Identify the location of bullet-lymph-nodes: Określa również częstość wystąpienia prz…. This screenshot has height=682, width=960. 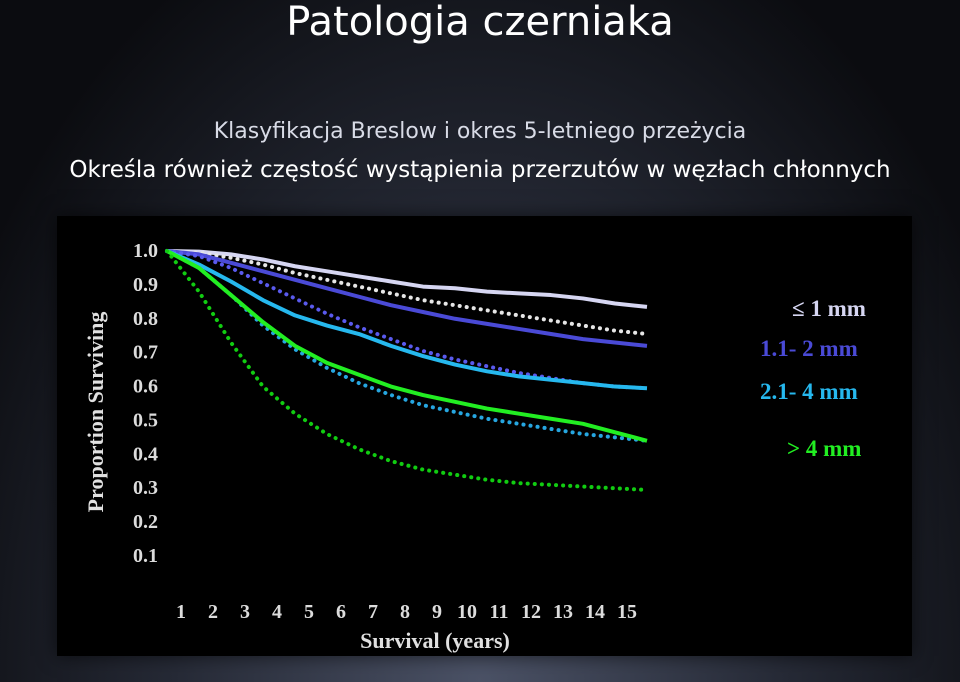
(480, 170).